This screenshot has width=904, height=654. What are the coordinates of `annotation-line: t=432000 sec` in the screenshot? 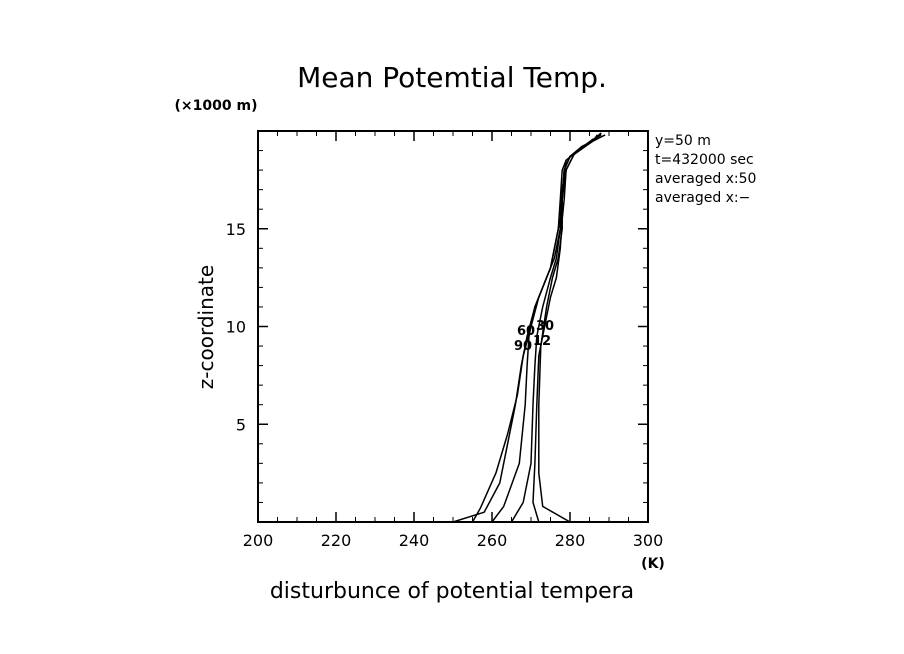 It's located at (704, 160).